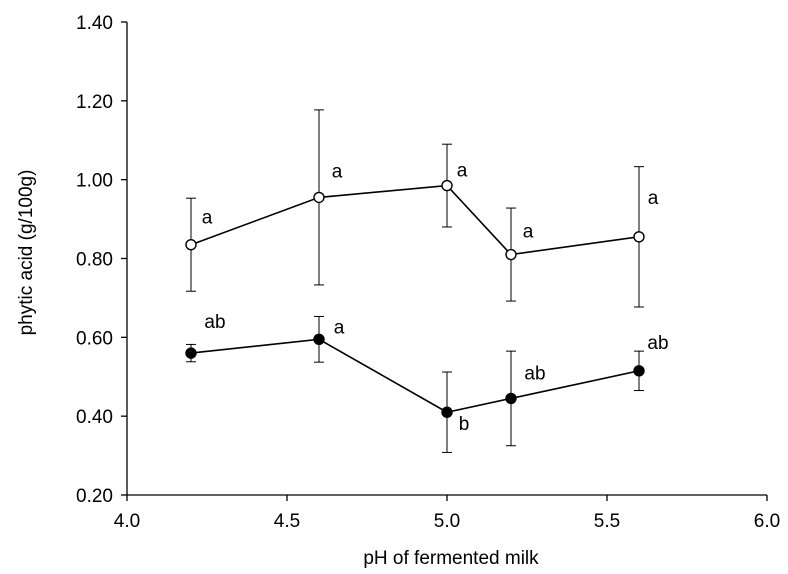 This screenshot has width=788, height=574. Describe the element at coordinates (94, 260) in the screenshot. I see `y-tick-label: 0.80` at that location.